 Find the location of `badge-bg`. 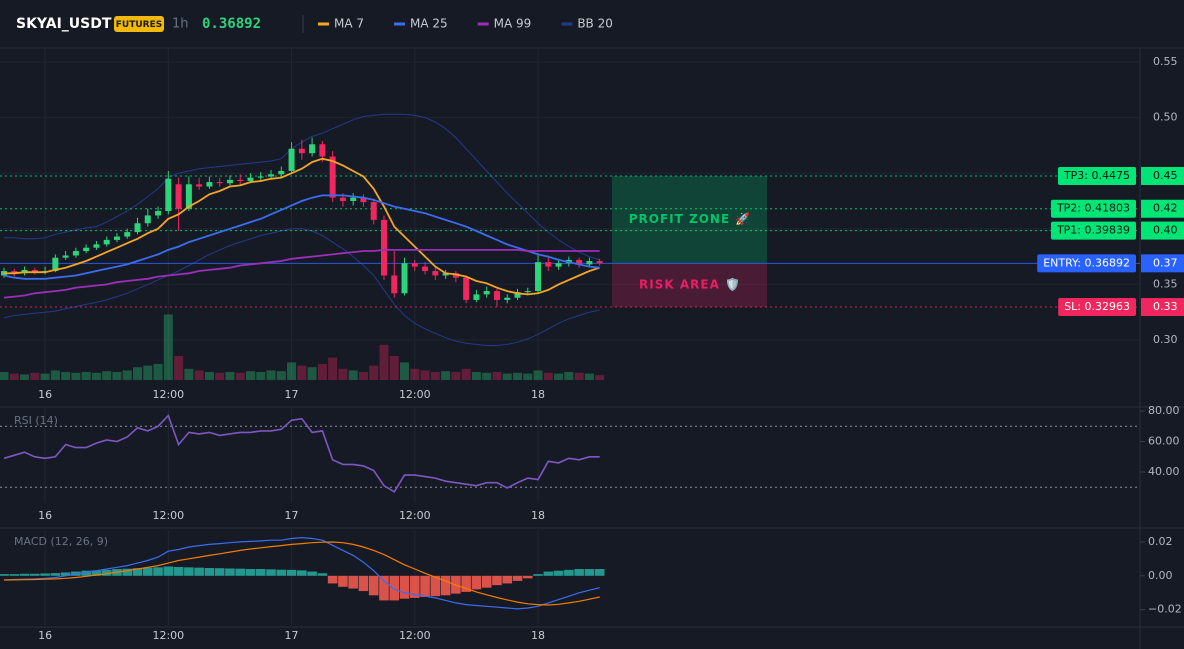

badge-bg is located at coordinates (139, 24).